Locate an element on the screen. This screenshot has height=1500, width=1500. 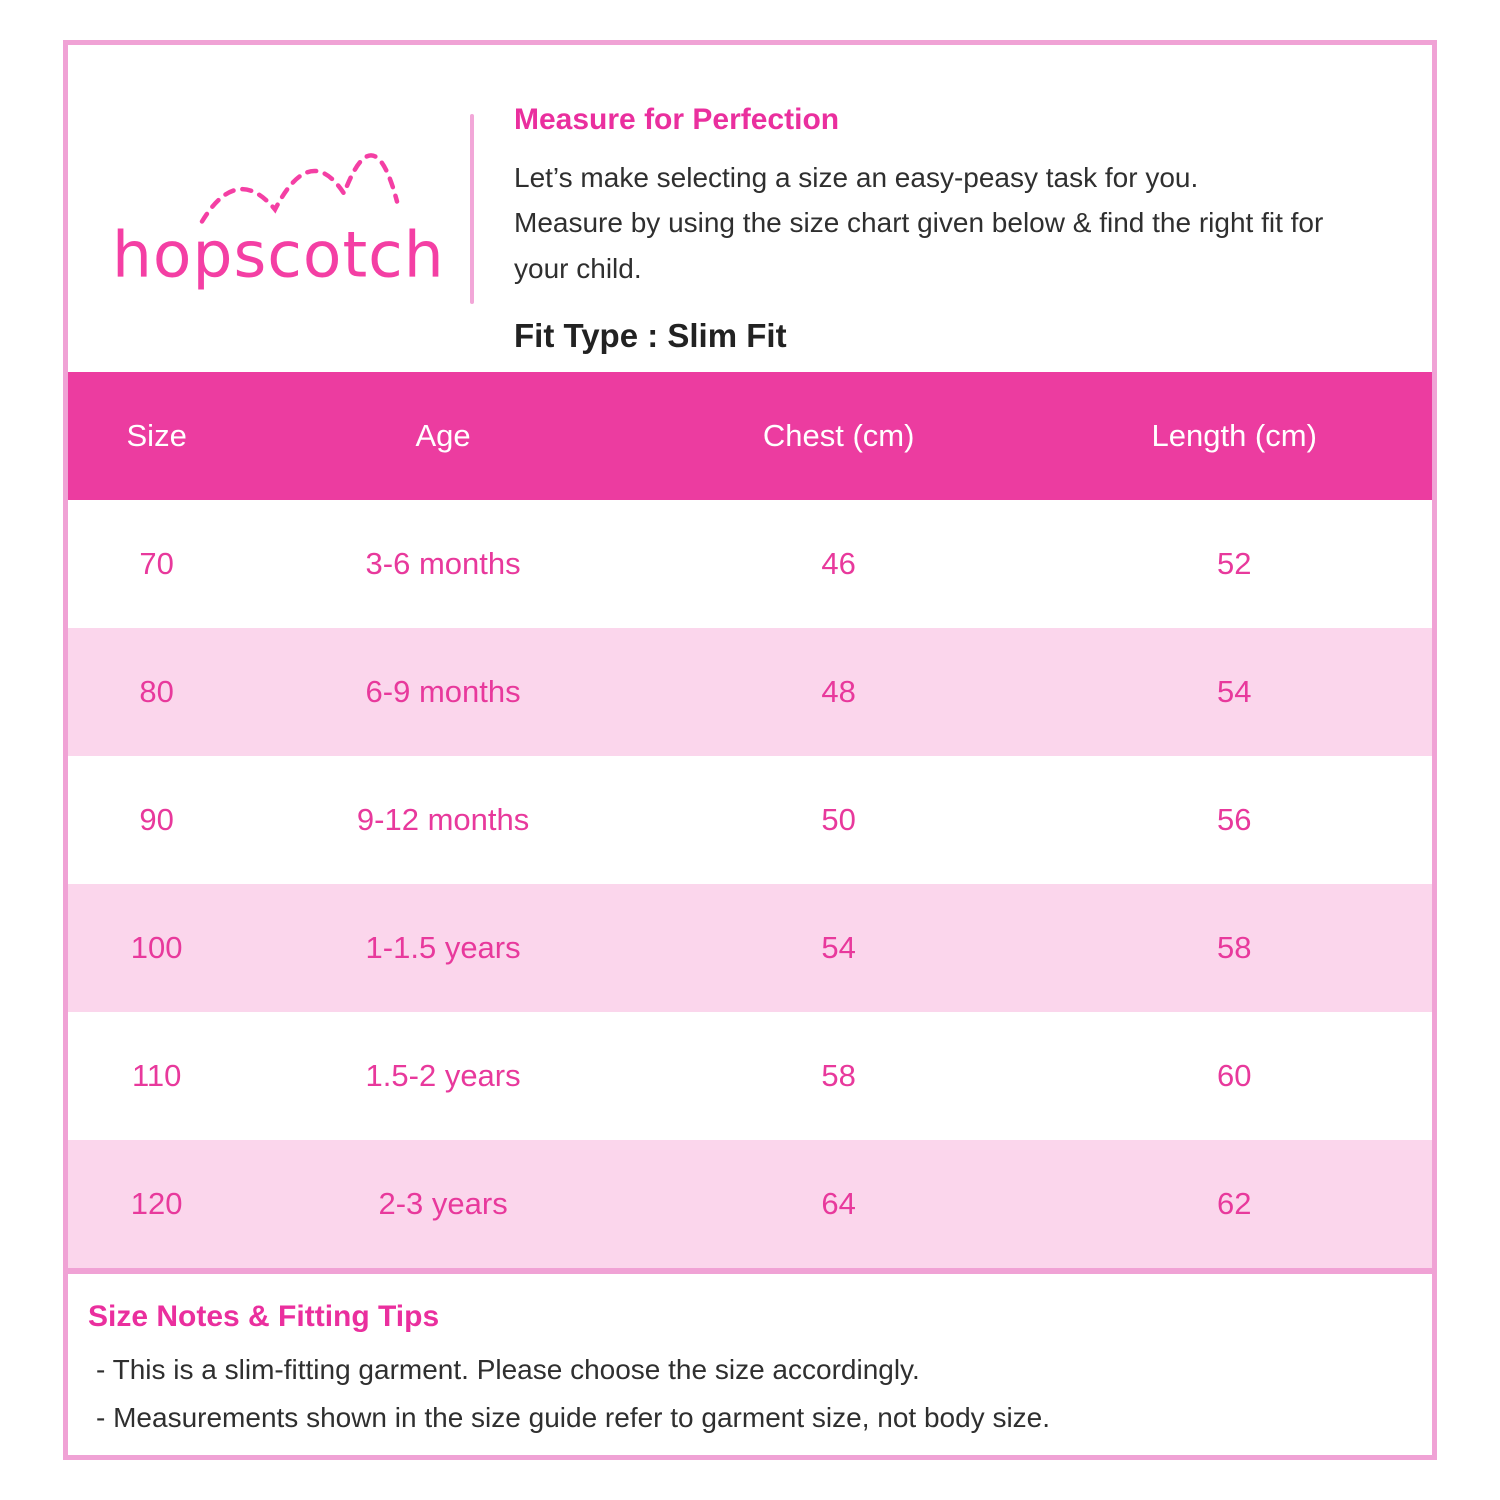
cell-age: 1.5-2 years is located at coordinates (443, 1075).